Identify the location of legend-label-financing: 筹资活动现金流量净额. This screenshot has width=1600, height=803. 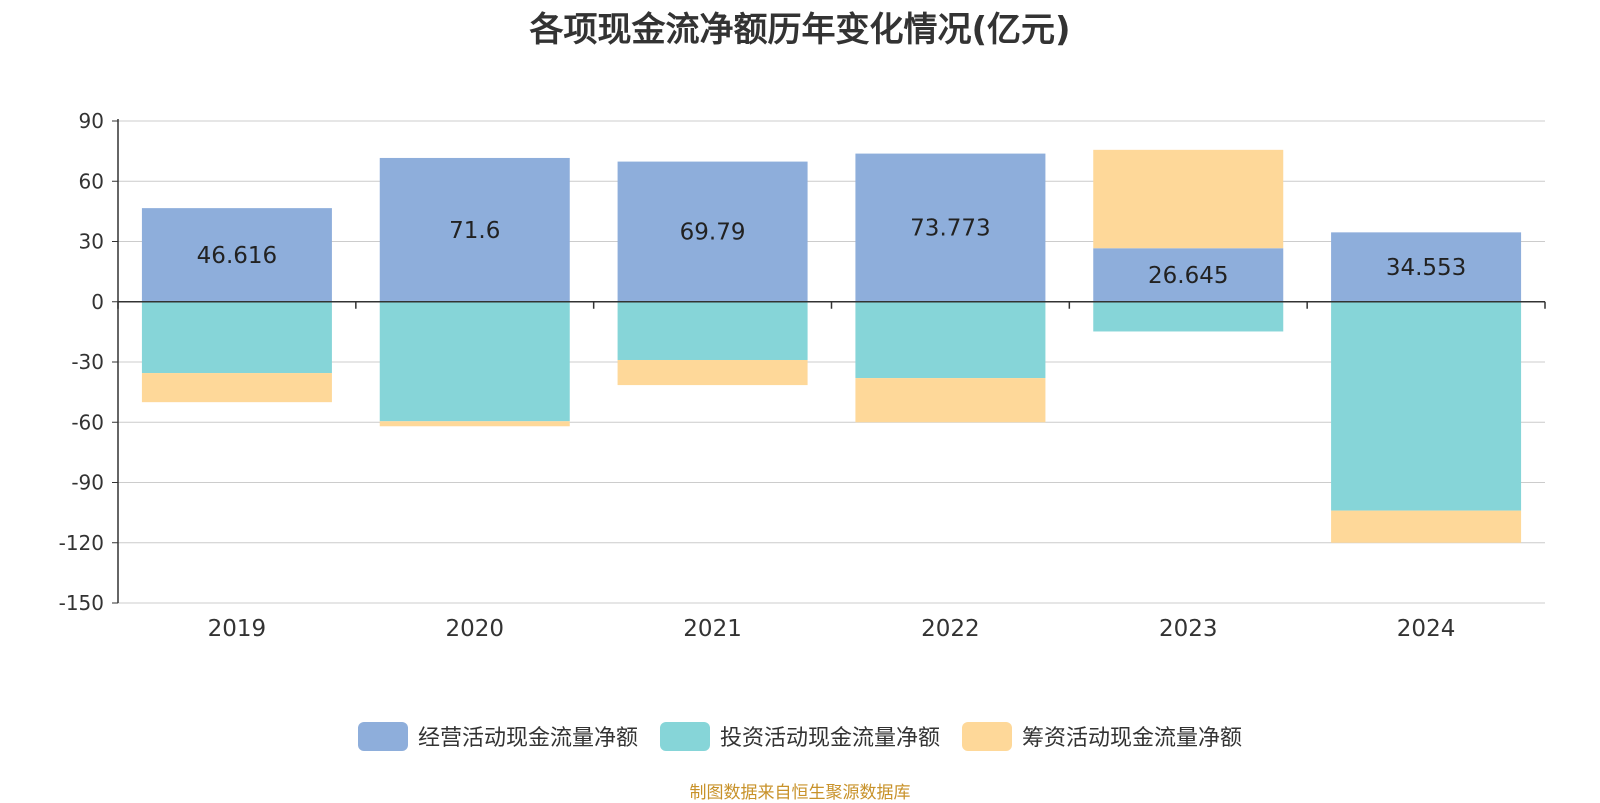
(1132, 738).